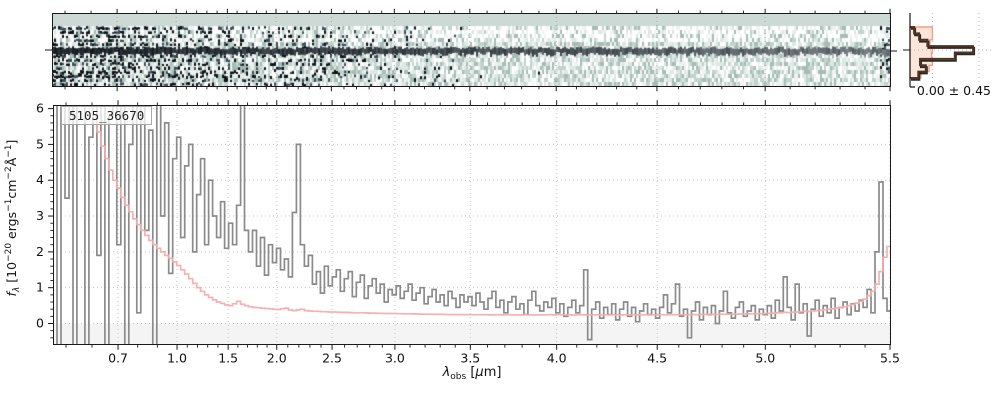  I want to click on axis-label-part: [, so click(471, 372).